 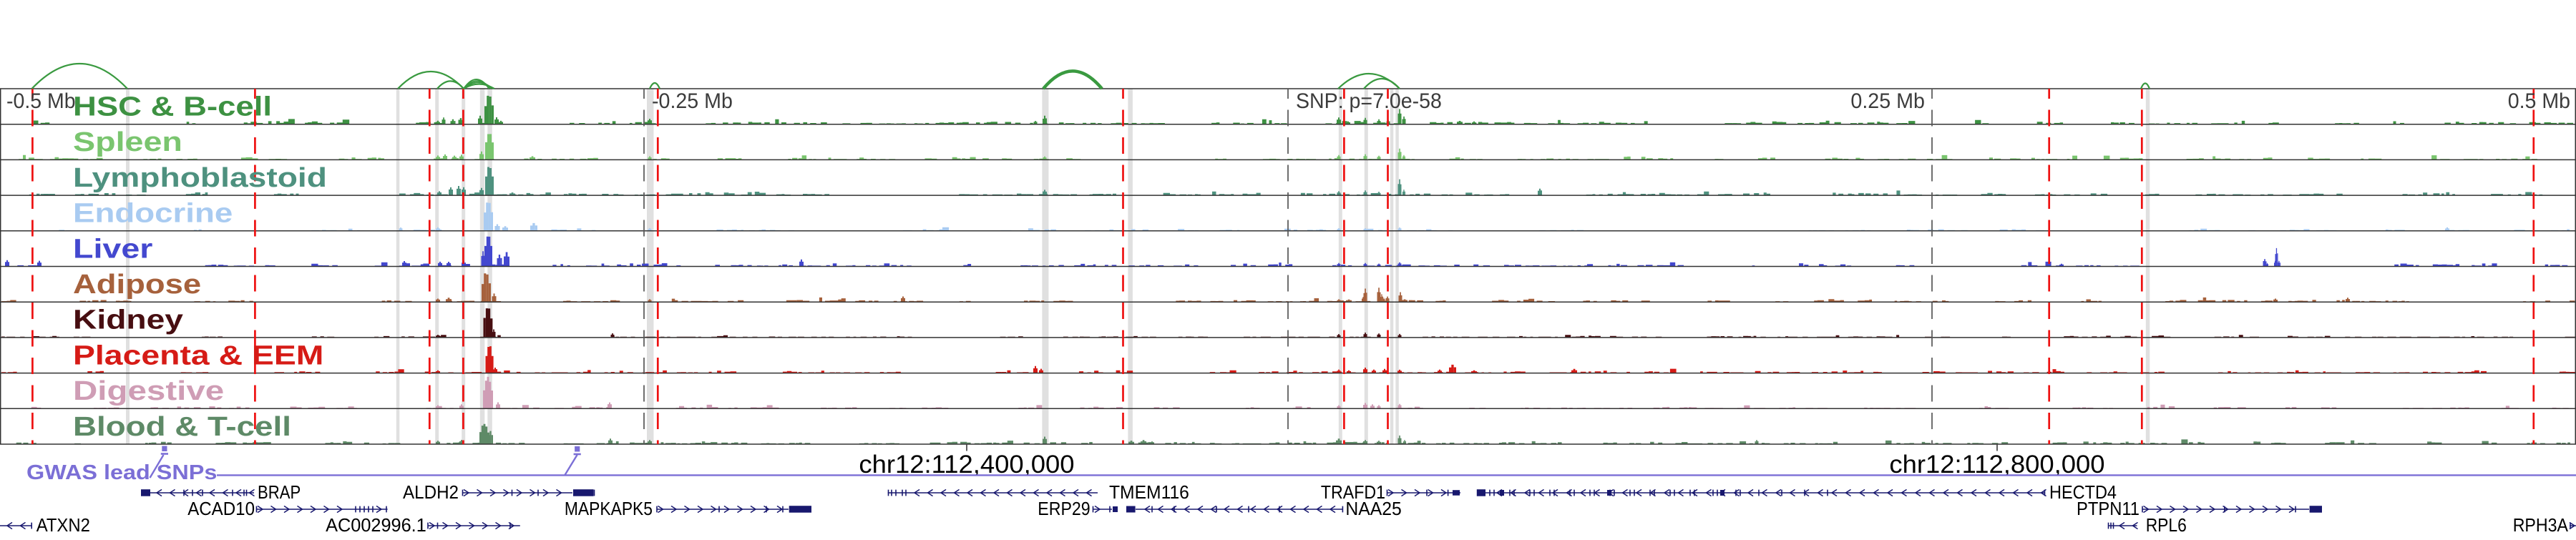 I want to click on svg-text: TMEM116, so click(x=1149, y=493).